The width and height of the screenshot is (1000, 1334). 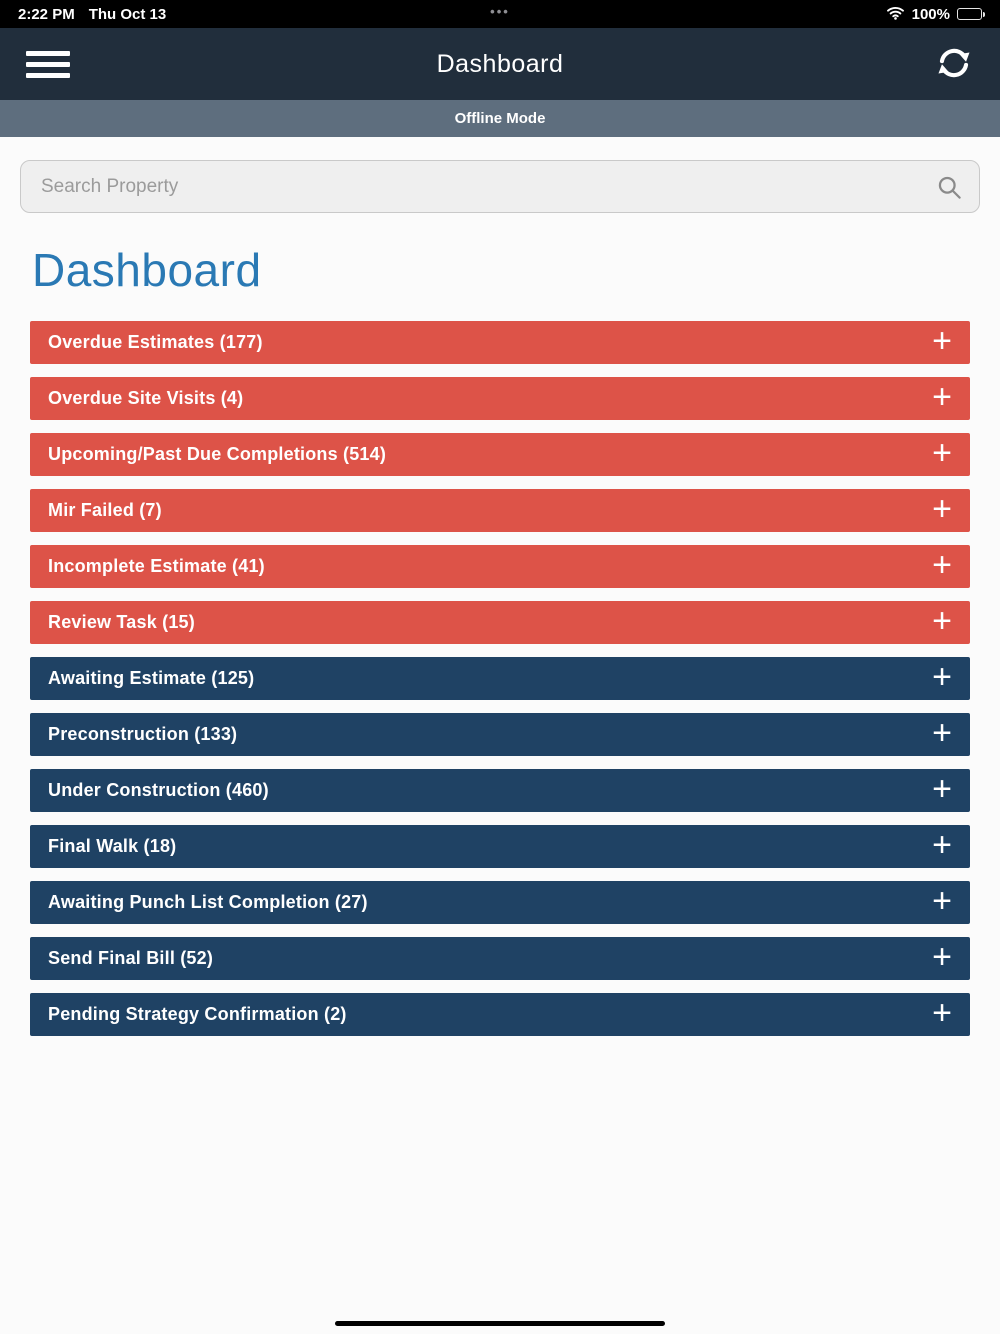 I want to click on section-row-label: Final Walk (18), so click(x=112, y=846).